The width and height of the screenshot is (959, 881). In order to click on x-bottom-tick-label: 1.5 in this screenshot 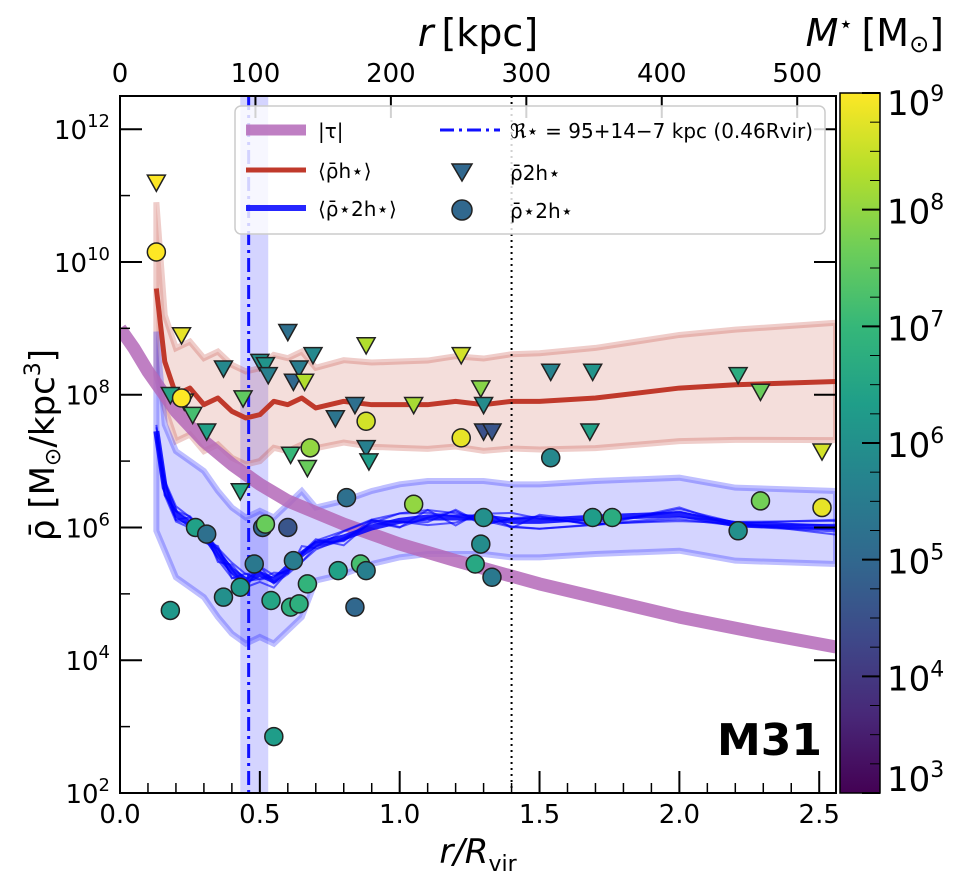, I will do `click(539, 815)`.